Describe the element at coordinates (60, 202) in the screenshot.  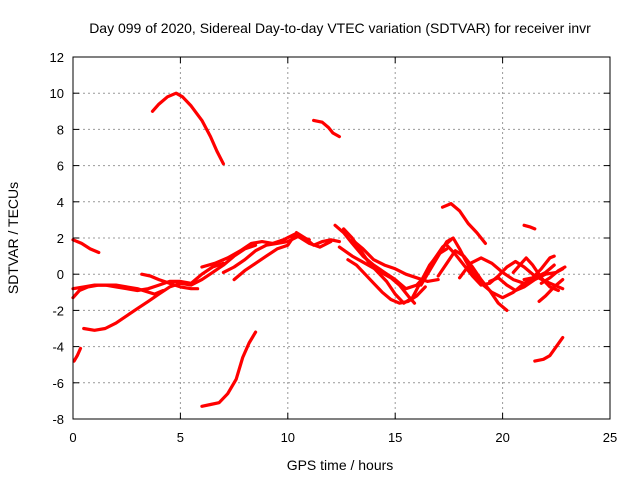
I see `y-tick-label: 4` at that location.